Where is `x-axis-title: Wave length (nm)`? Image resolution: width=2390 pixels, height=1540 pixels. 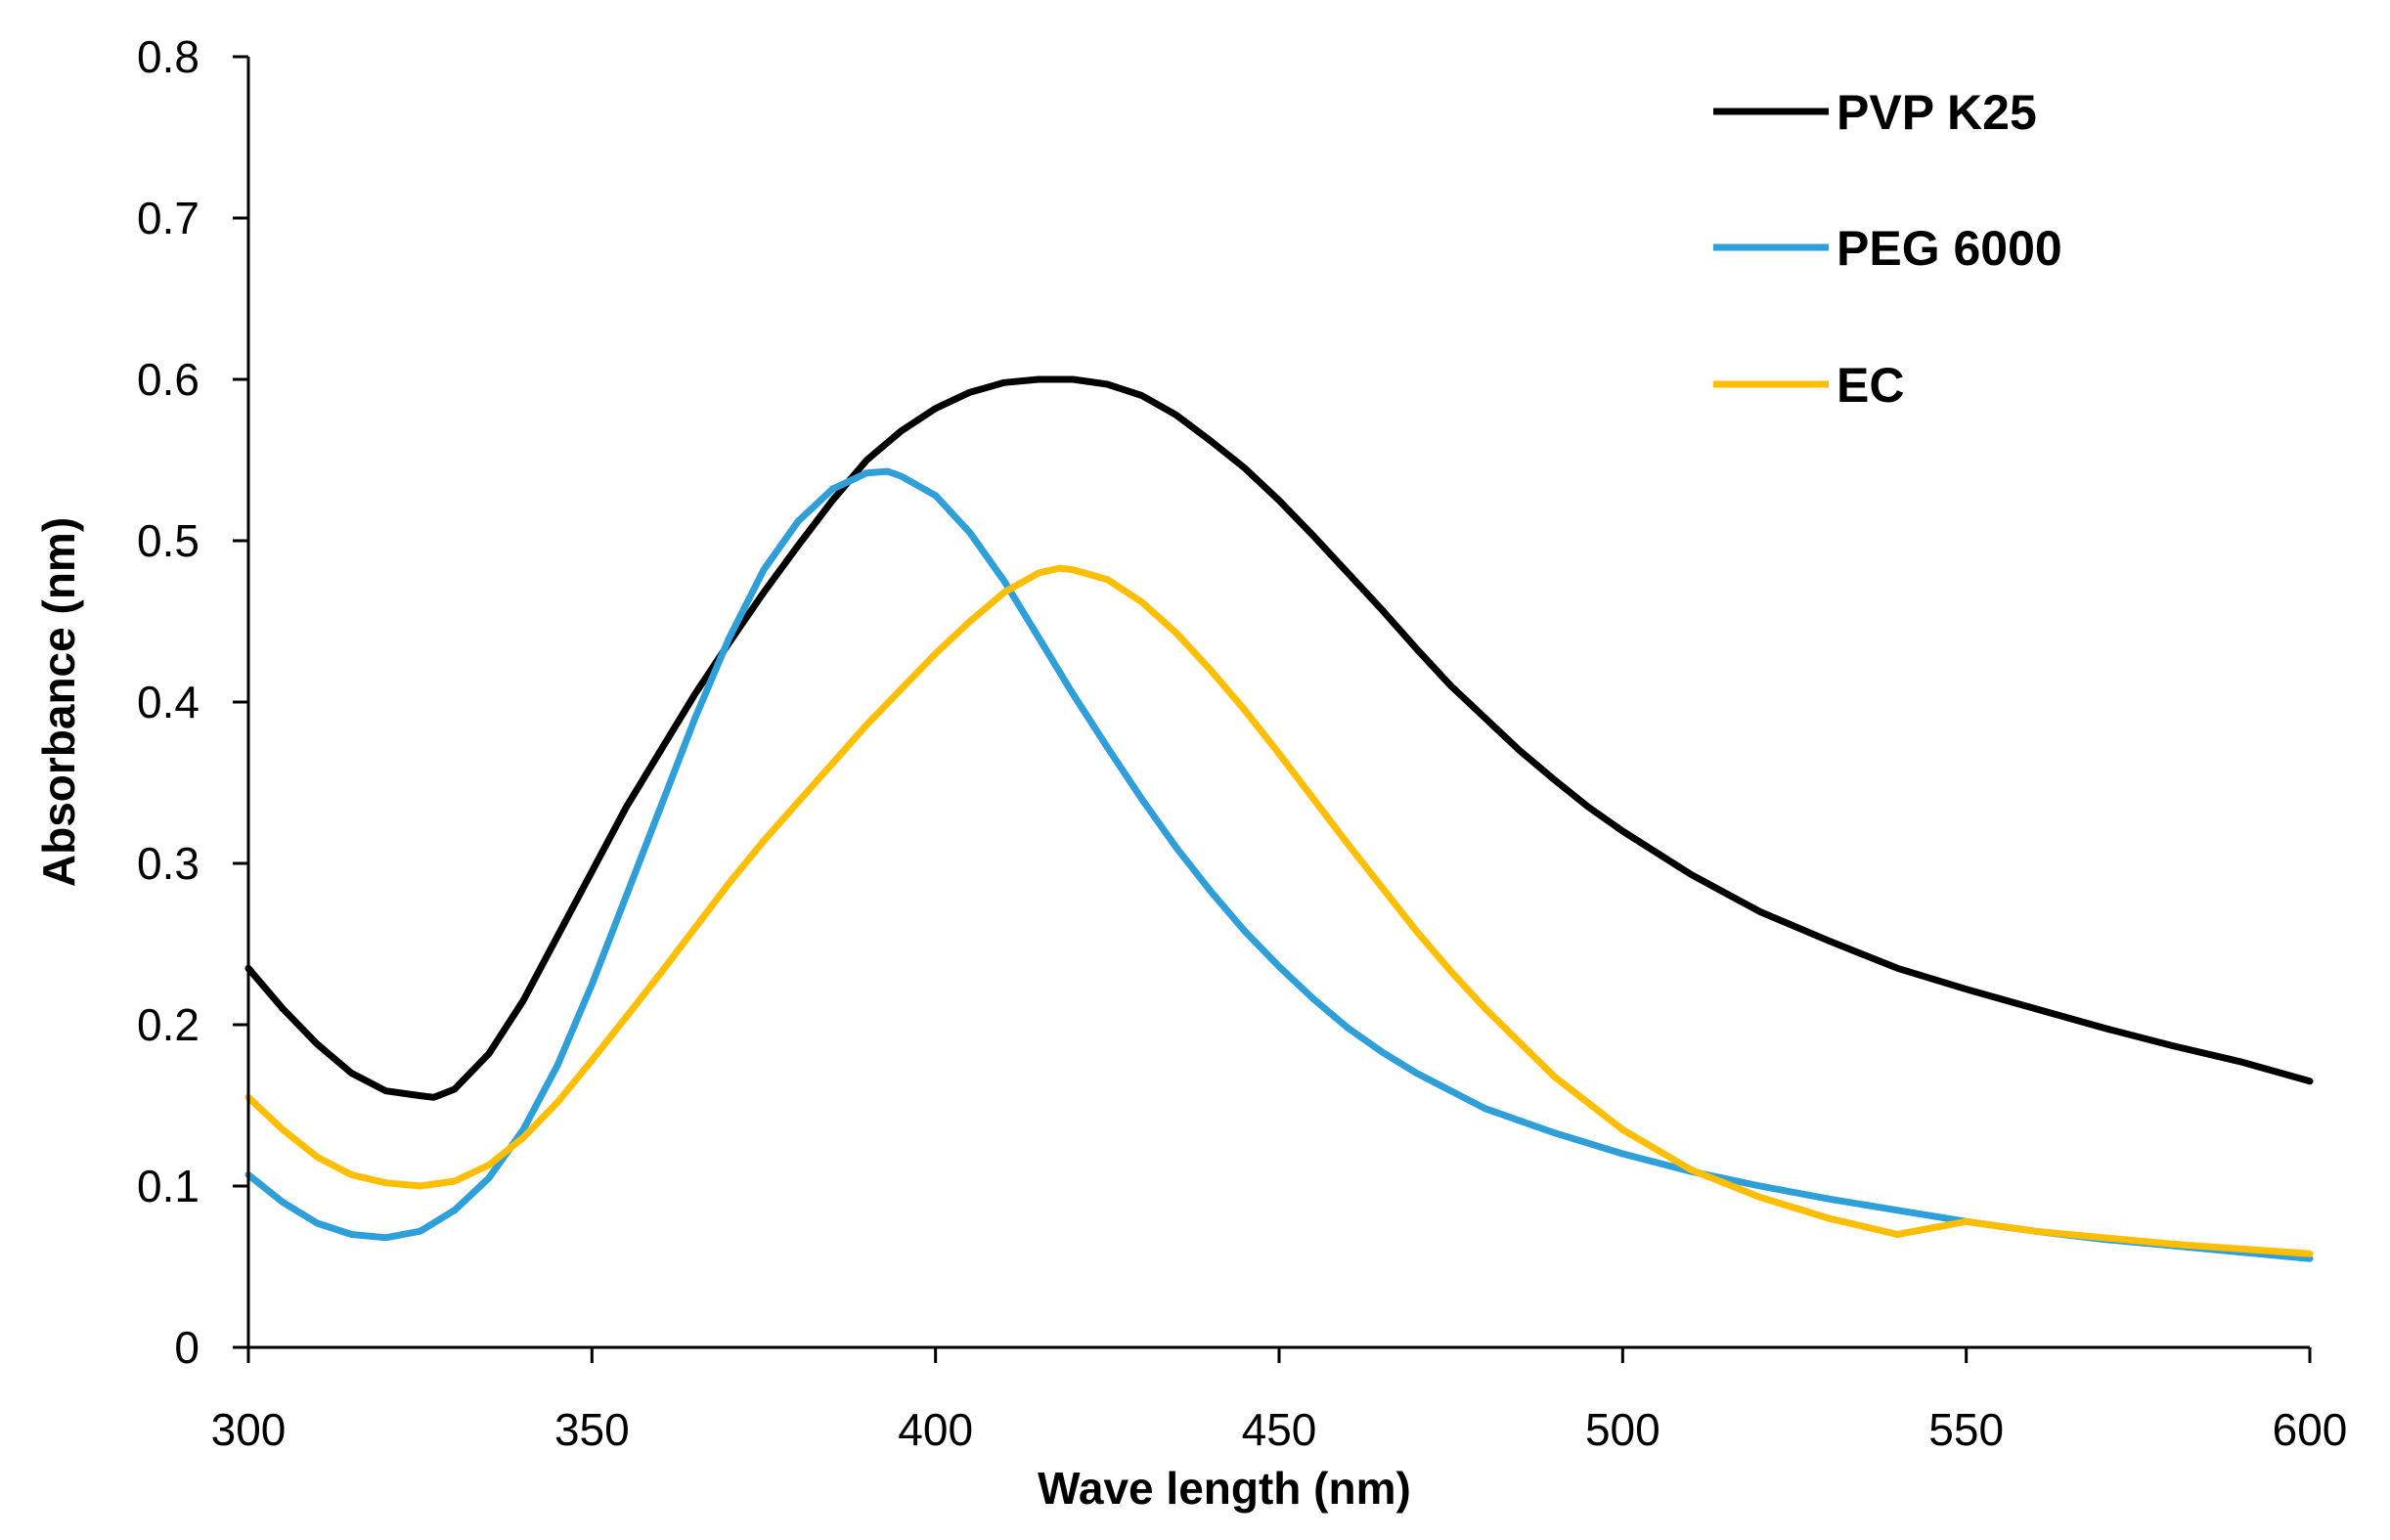
x-axis-title: Wave length (nm) is located at coordinates (1225, 1488).